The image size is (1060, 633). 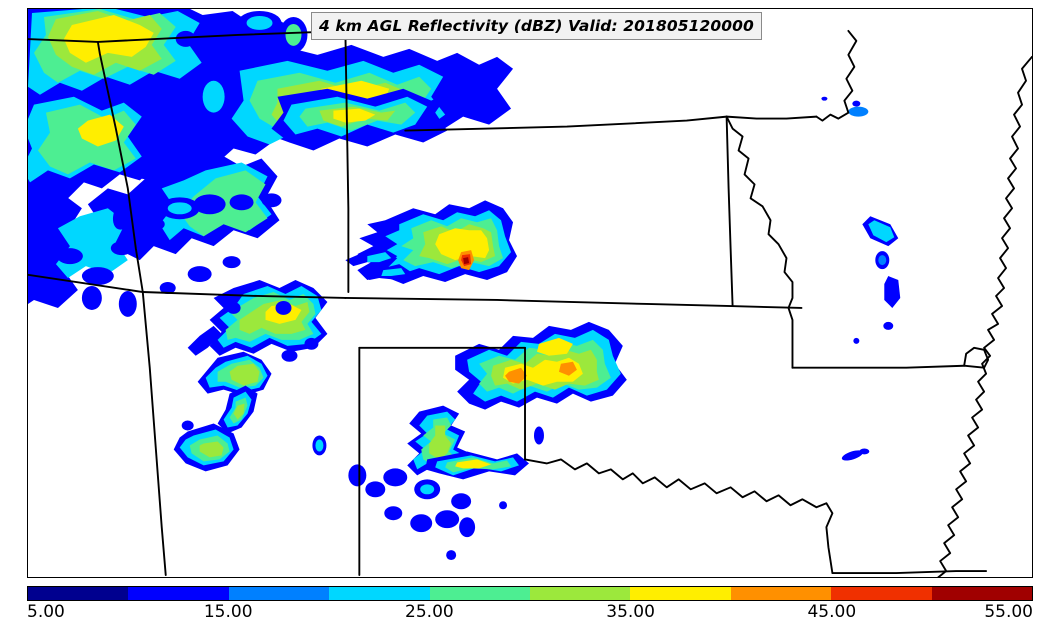 What do you see at coordinates (46, 612) in the screenshot?
I see `colorbar-tick-label: 5.00` at bounding box center [46, 612].